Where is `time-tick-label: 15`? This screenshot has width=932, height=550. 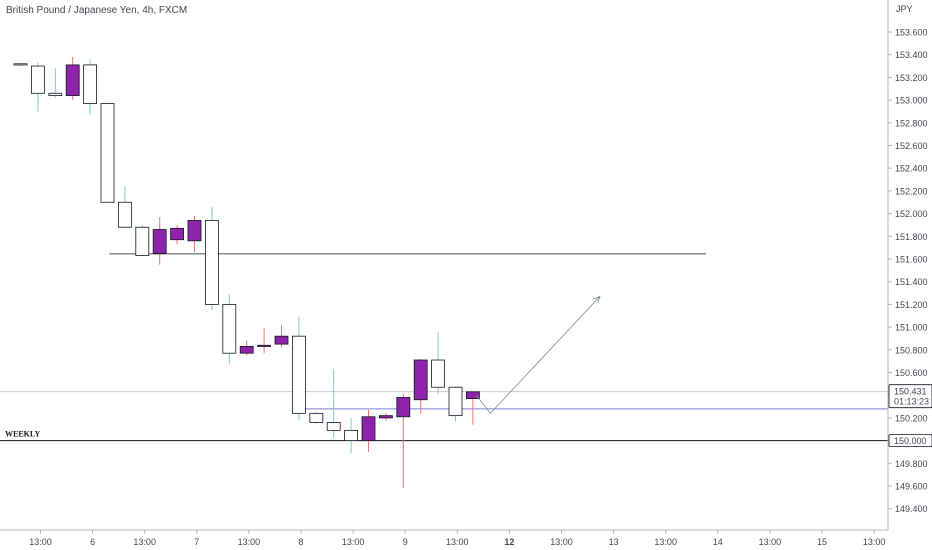 time-tick-label: 15 is located at coordinates (822, 542).